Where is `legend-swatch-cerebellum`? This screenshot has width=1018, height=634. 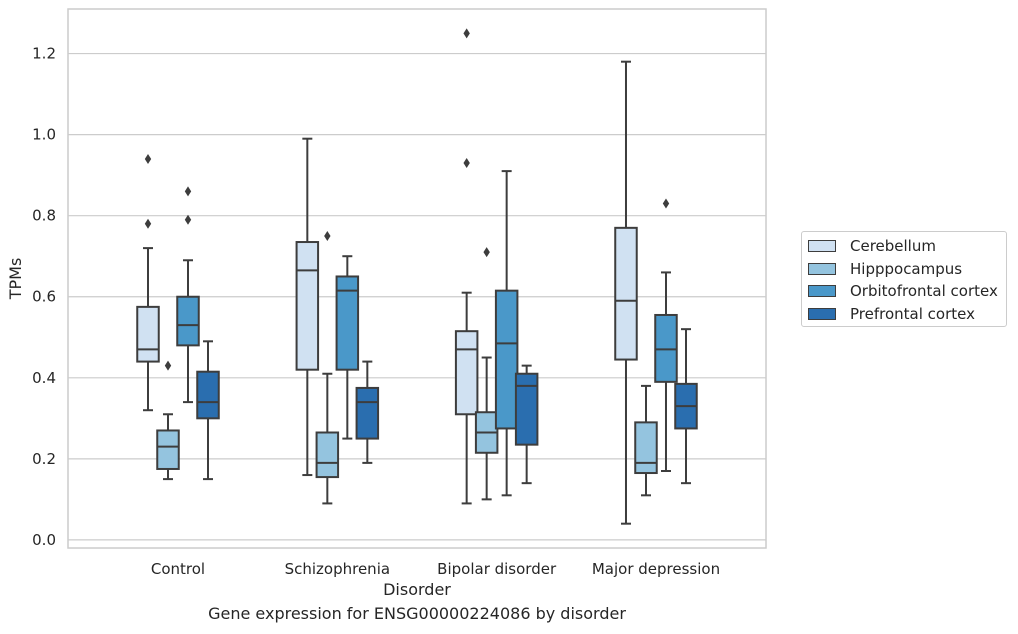
legend-swatch-cerebellum is located at coordinates (822, 246).